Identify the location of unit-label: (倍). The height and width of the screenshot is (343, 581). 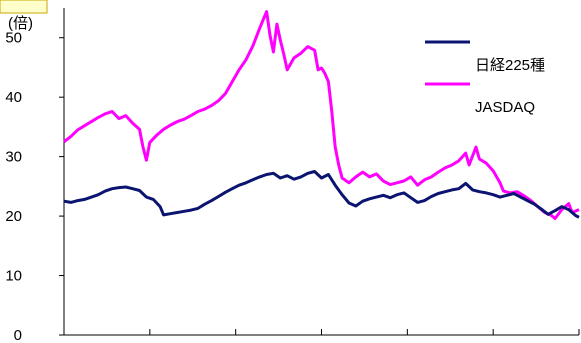
(20, 23).